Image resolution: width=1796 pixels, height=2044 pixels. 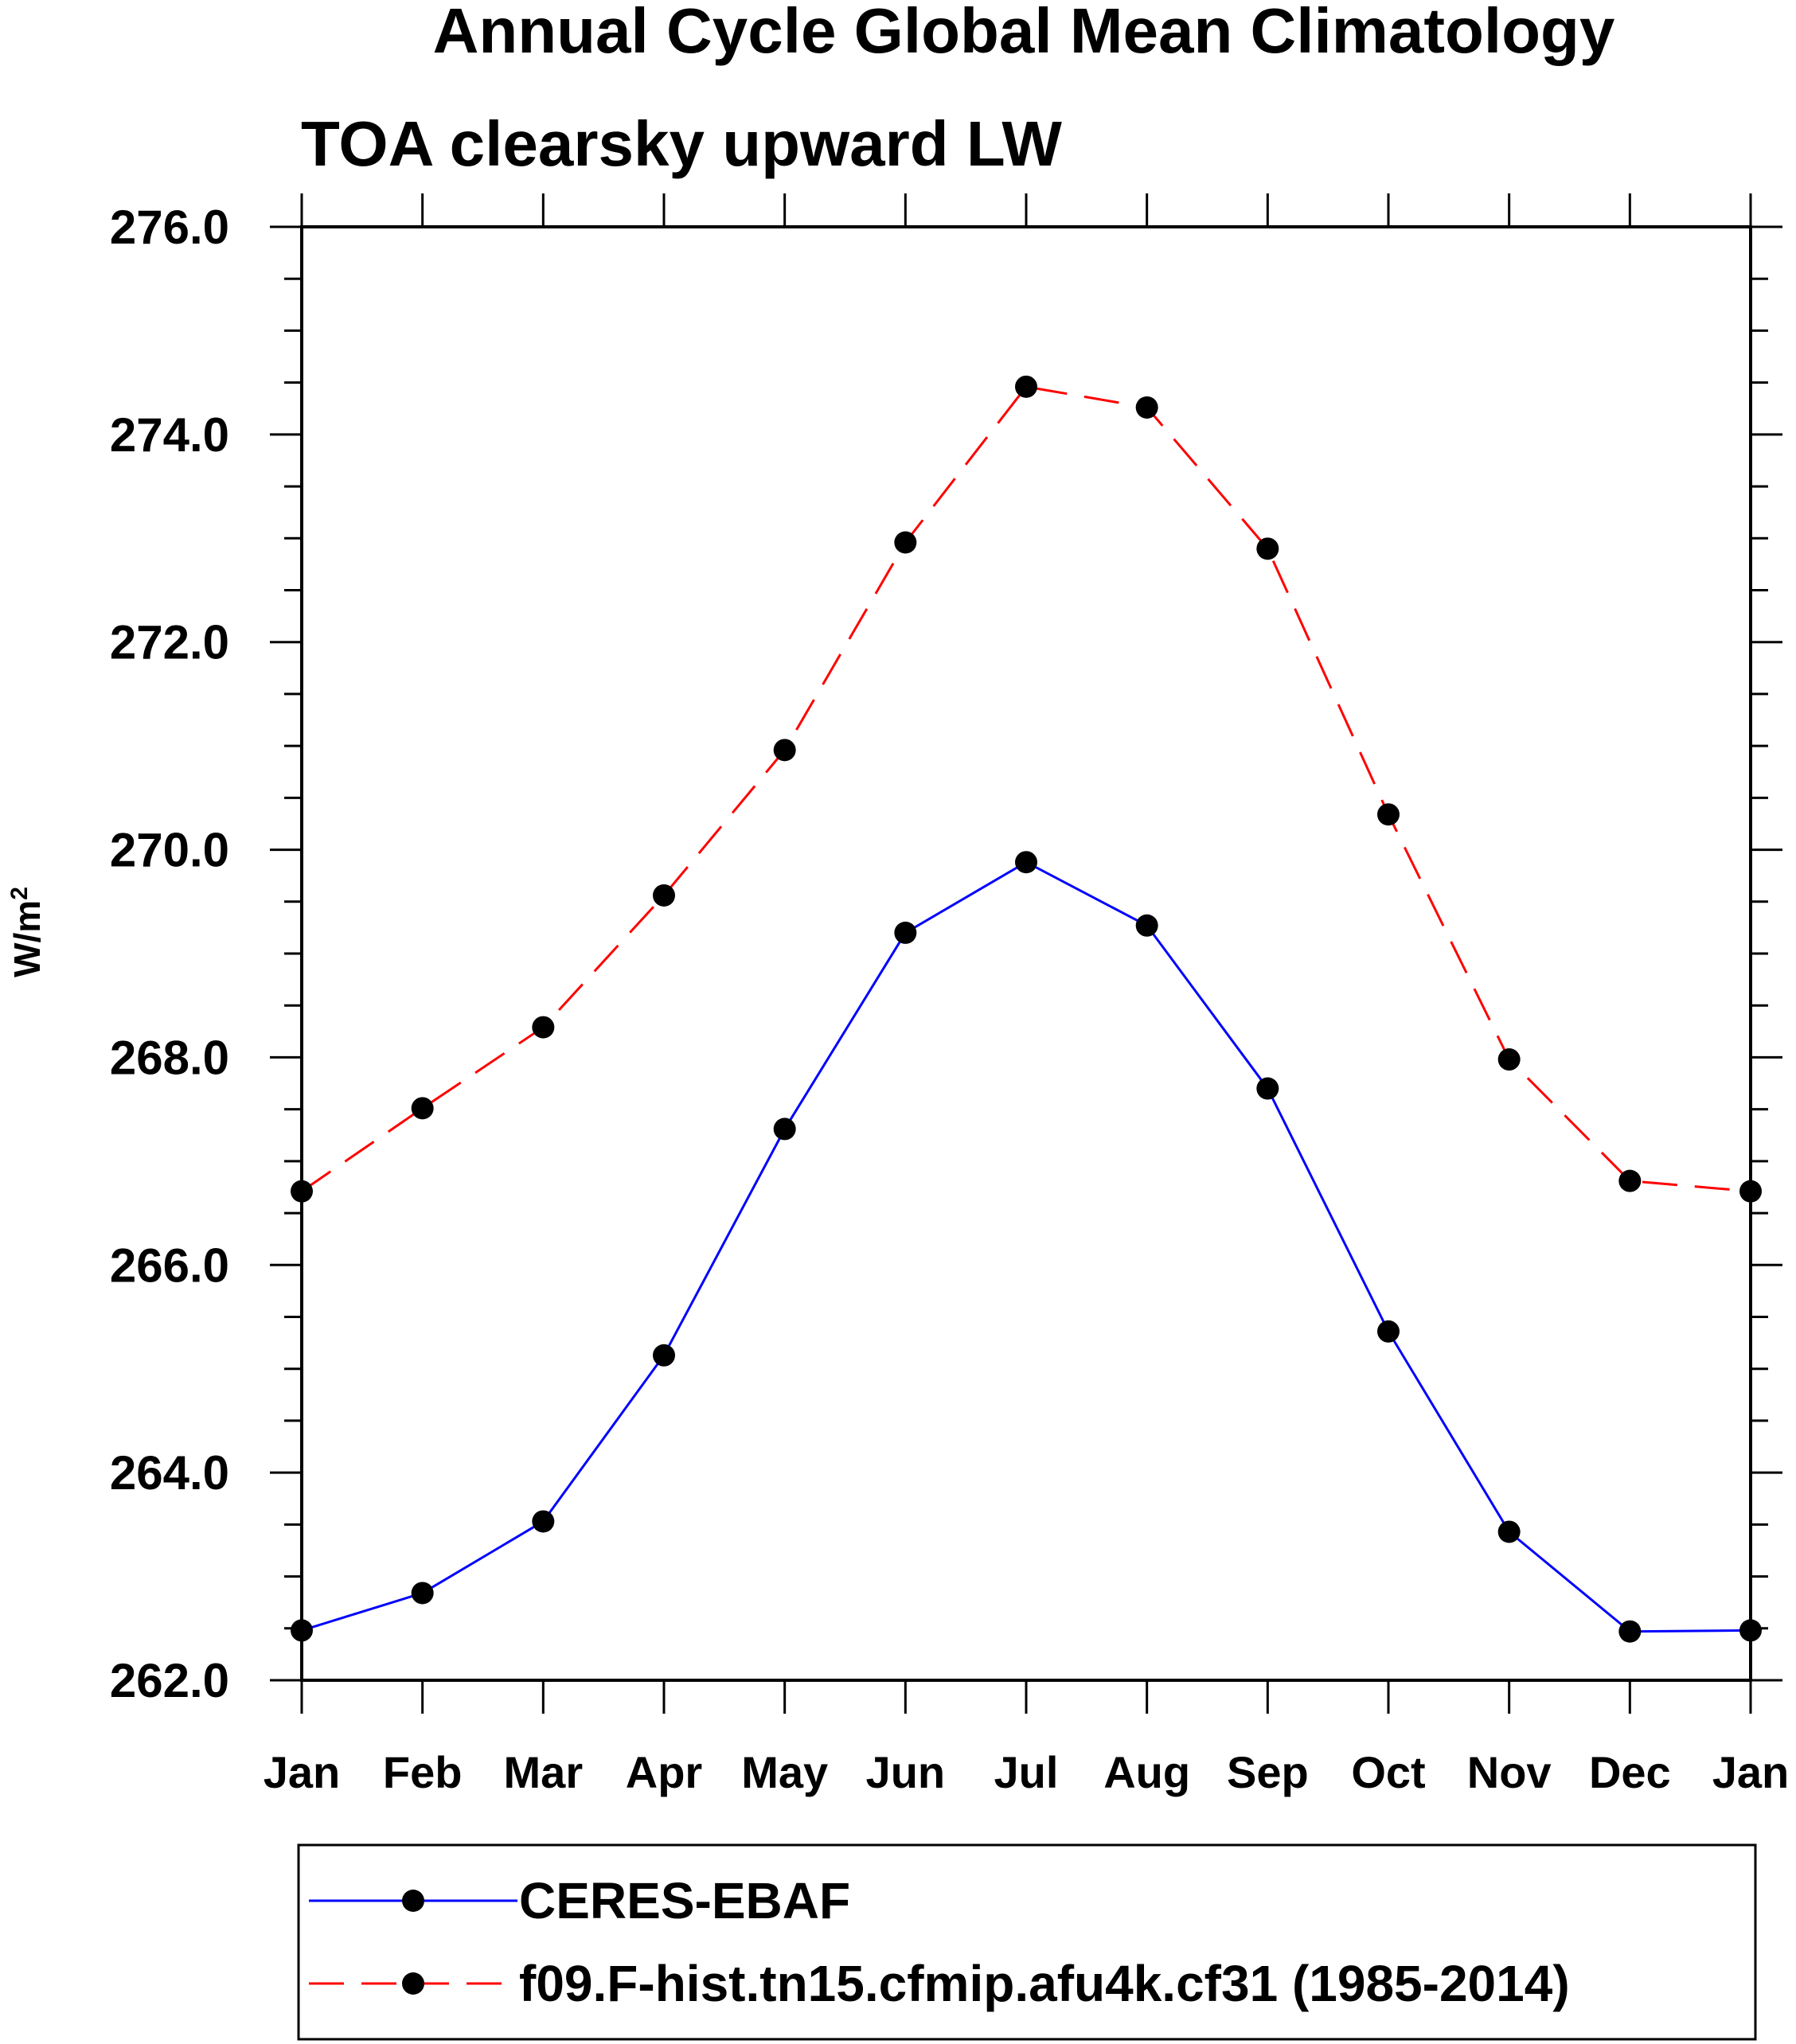 I want to click on y-tick-label: 266.0, so click(x=169, y=1265).